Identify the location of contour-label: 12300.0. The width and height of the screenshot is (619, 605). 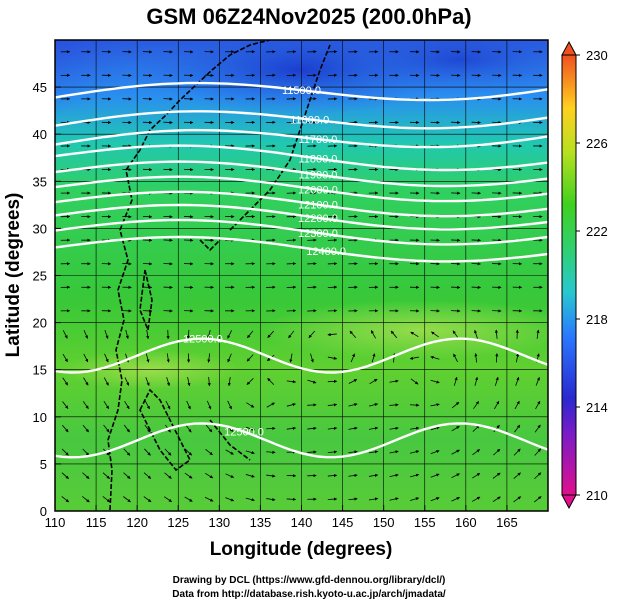
(318, 234).